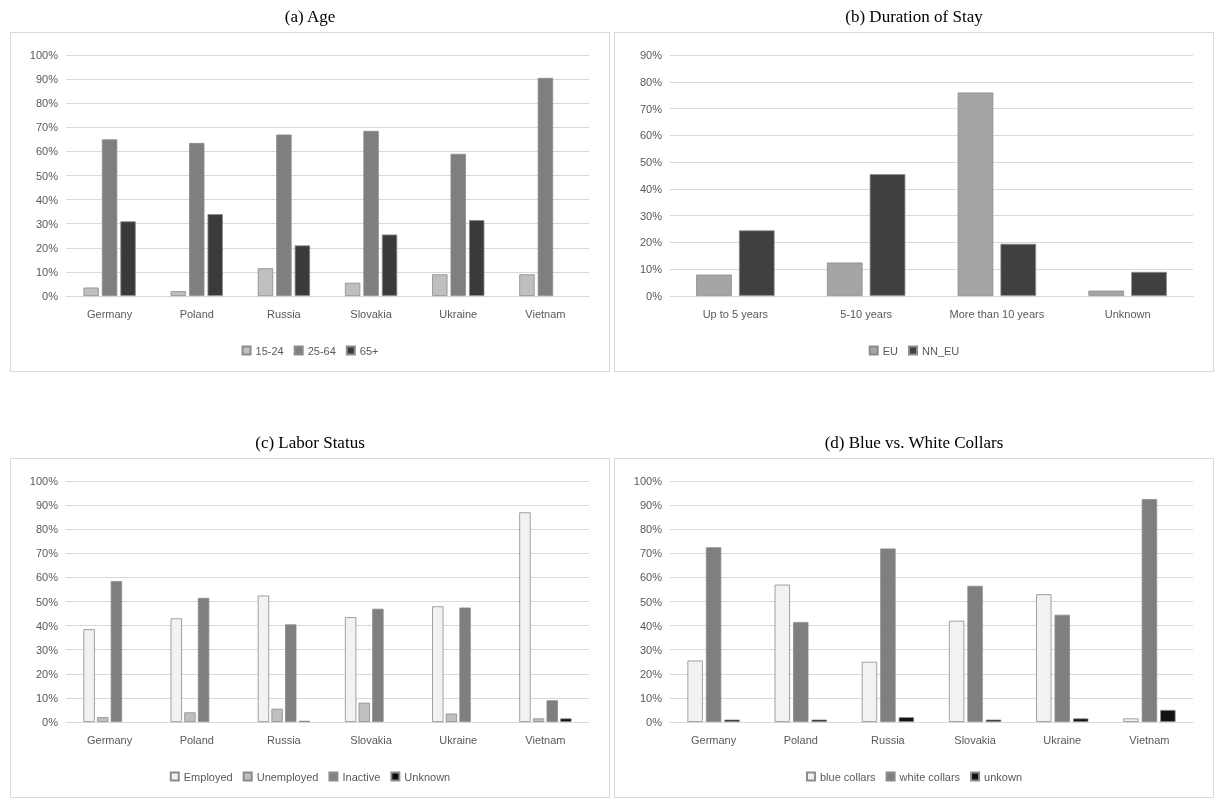  What do you see at coordinates (44, 481) in the screenshot?
I see `y-tick-label: 100%` at bounding box center [44, 481].